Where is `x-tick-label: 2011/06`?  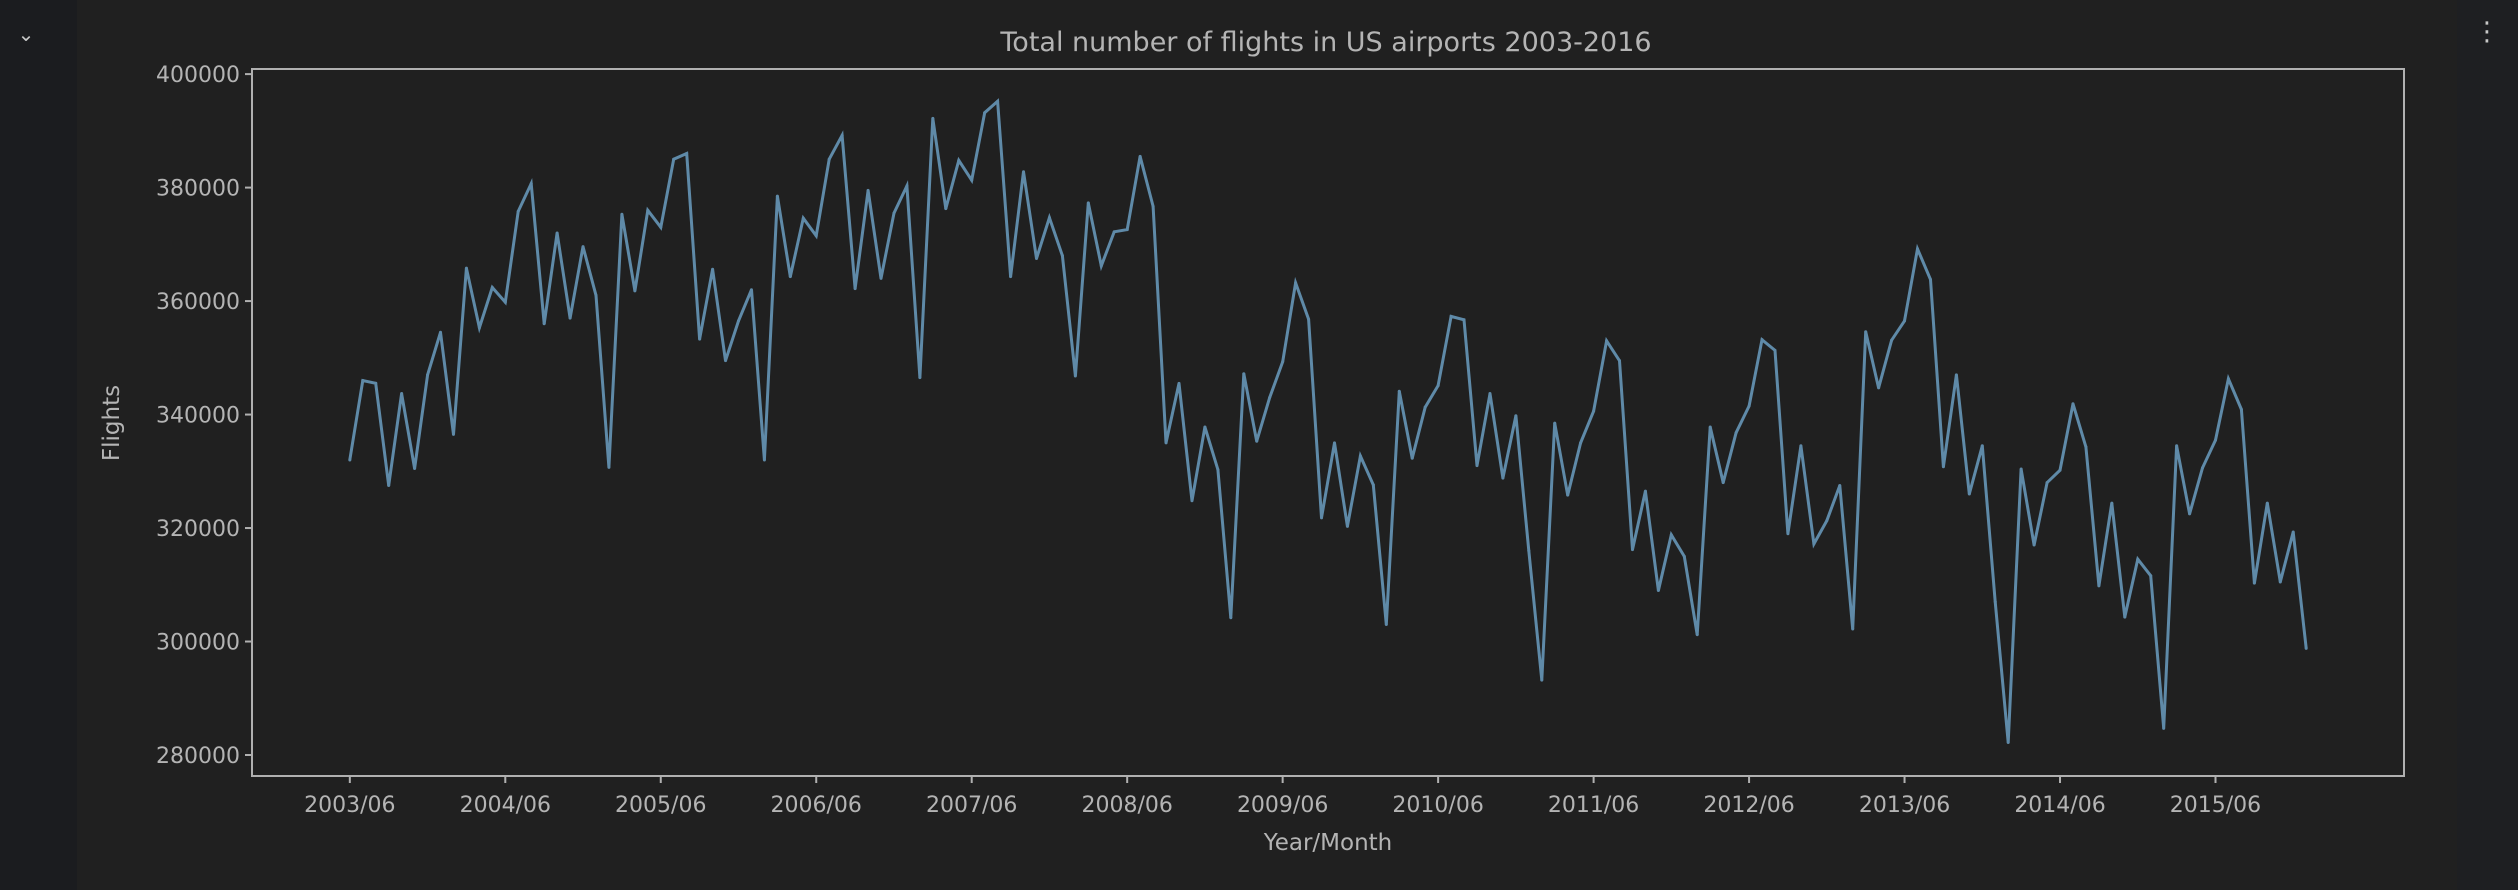
x-tick-label: 2011/06 is located at coordinates (1593, 805).